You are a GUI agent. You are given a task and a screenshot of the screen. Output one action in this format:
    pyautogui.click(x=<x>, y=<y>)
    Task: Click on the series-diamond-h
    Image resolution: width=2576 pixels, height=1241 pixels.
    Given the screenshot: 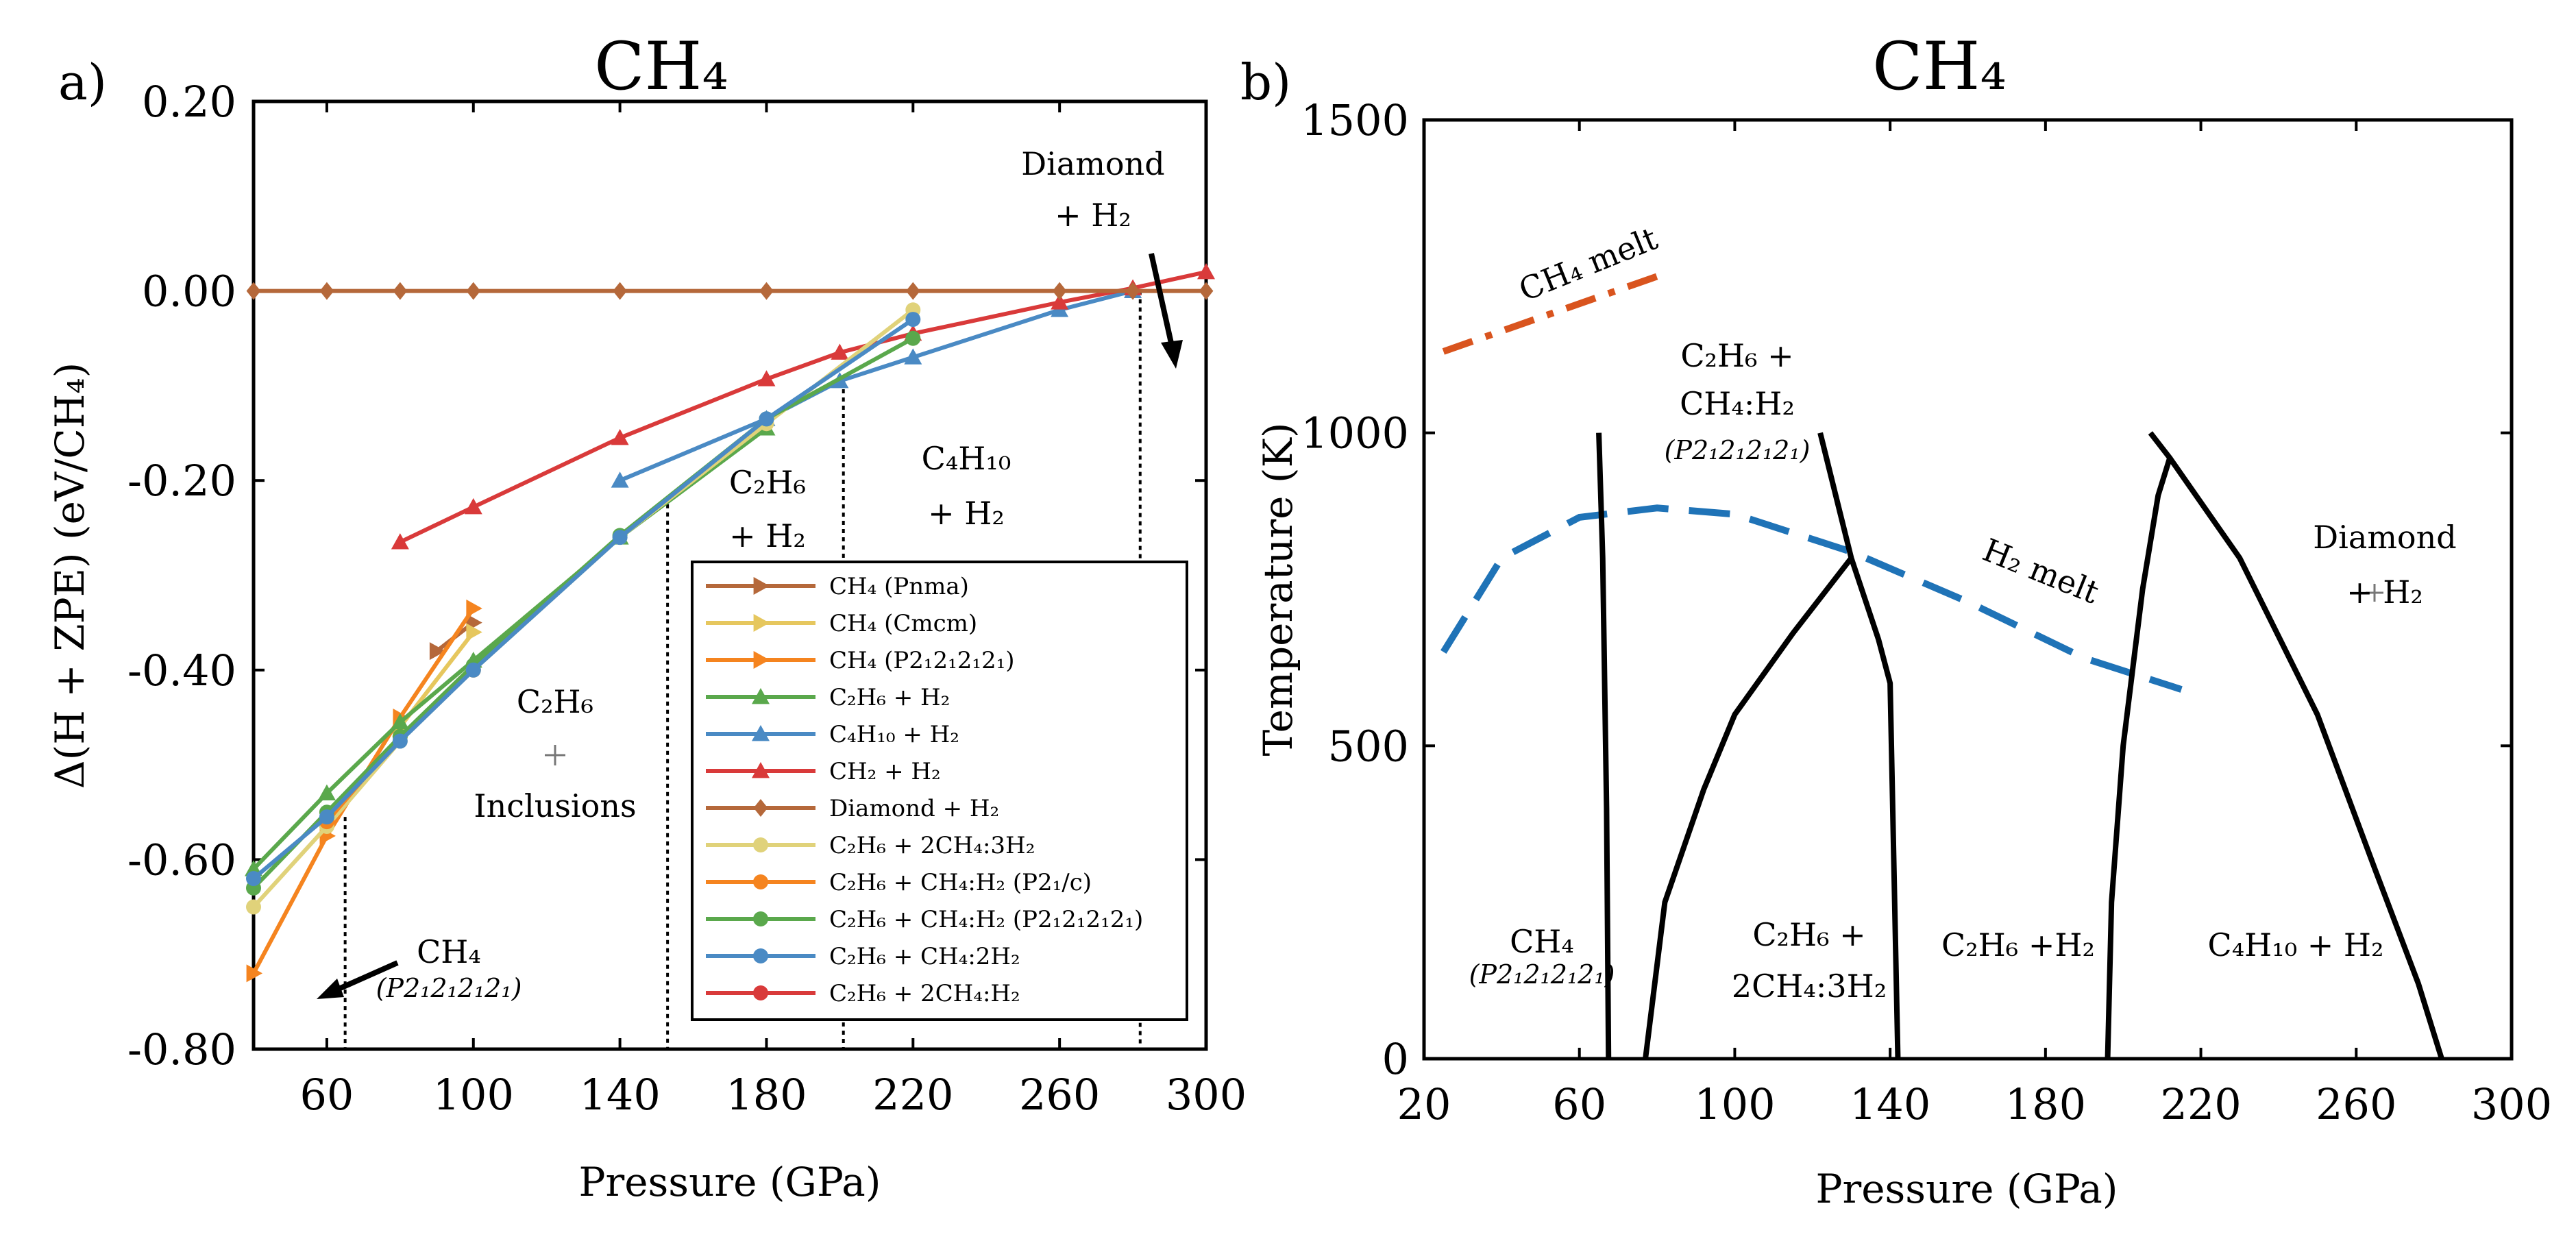 What is the action you would take?
    pyautogui.click(x=730, y=291)
    